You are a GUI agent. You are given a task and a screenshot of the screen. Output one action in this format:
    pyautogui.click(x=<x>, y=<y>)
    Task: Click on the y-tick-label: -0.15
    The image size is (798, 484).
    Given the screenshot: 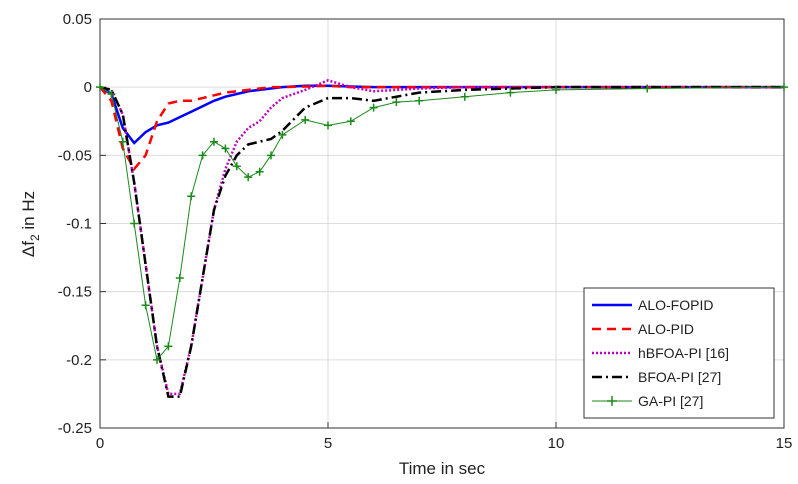 What is the action you would take?
    pyautogui.click(x=75, y=292)
    